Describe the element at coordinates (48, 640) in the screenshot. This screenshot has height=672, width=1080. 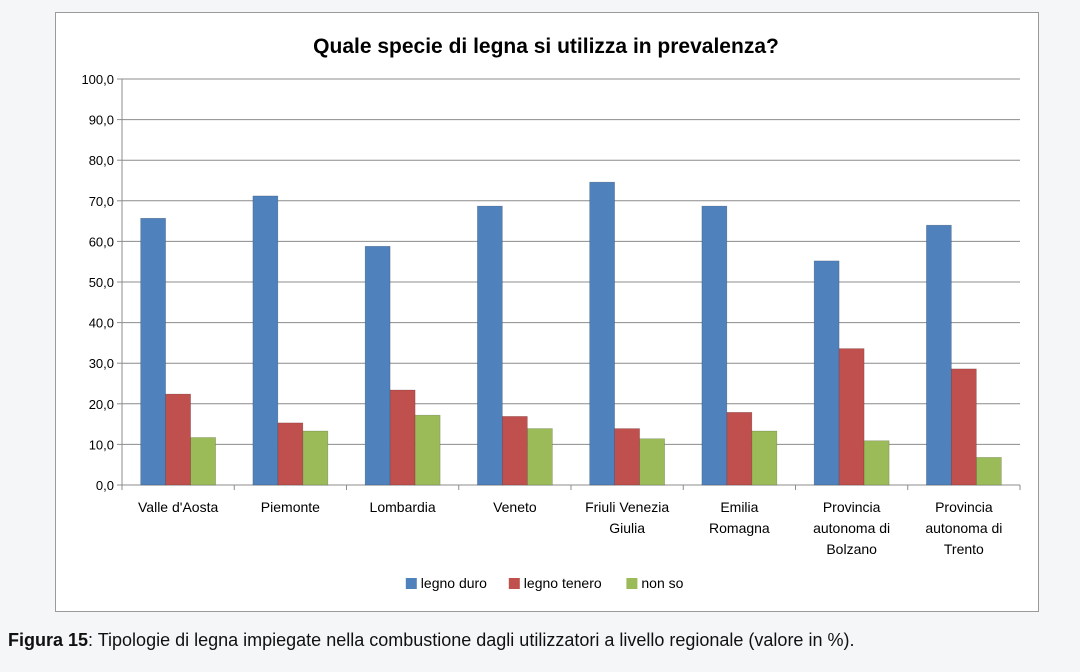
I see `figure-label: Figura 15` at that location.